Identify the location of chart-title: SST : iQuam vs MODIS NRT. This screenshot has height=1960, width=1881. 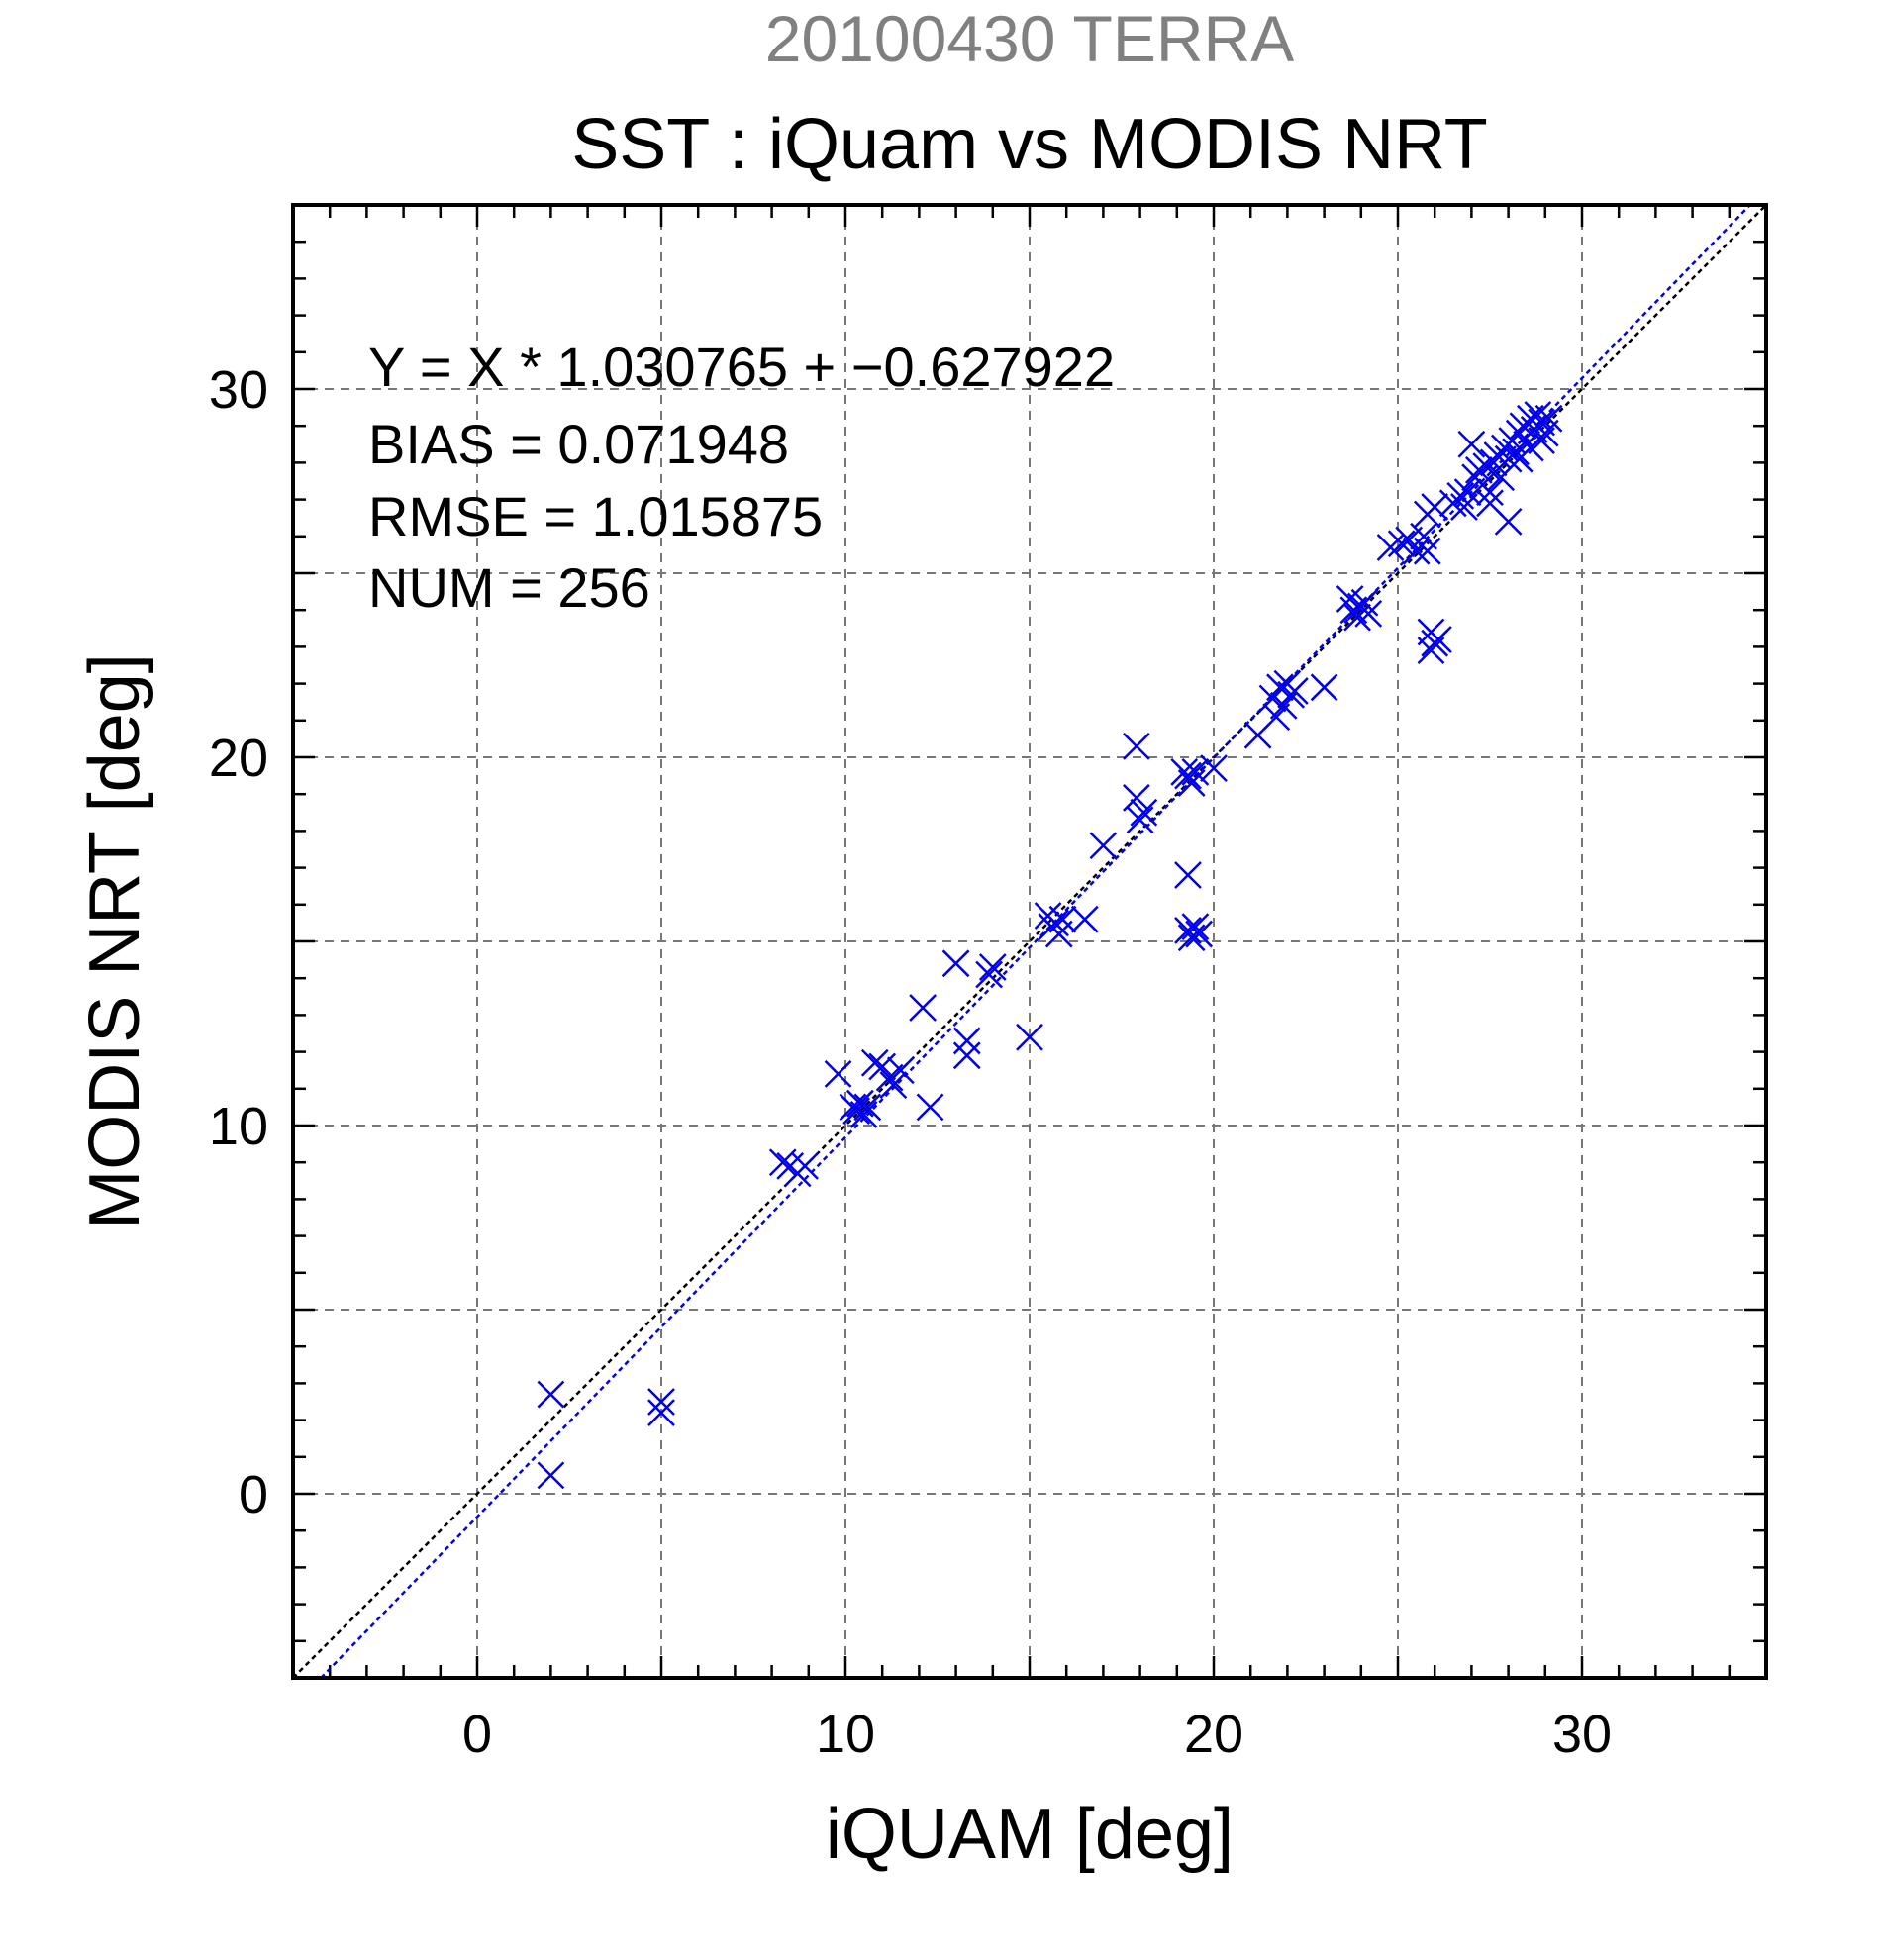
(1030, 144).